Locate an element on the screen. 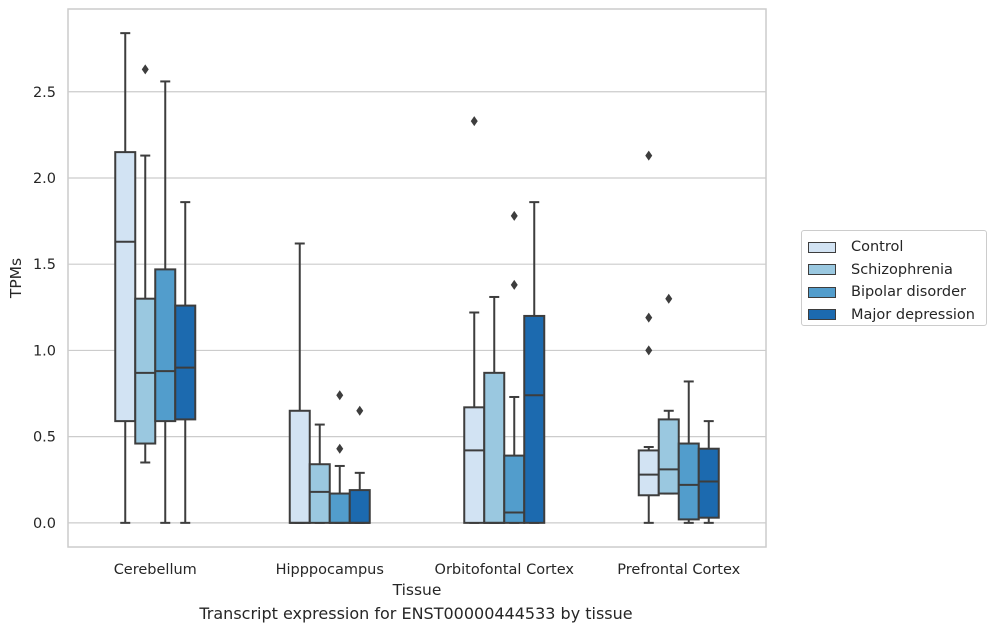 The image size is (997, 634). y-tick-label: 2.5 is located at coordinates (44, 93).